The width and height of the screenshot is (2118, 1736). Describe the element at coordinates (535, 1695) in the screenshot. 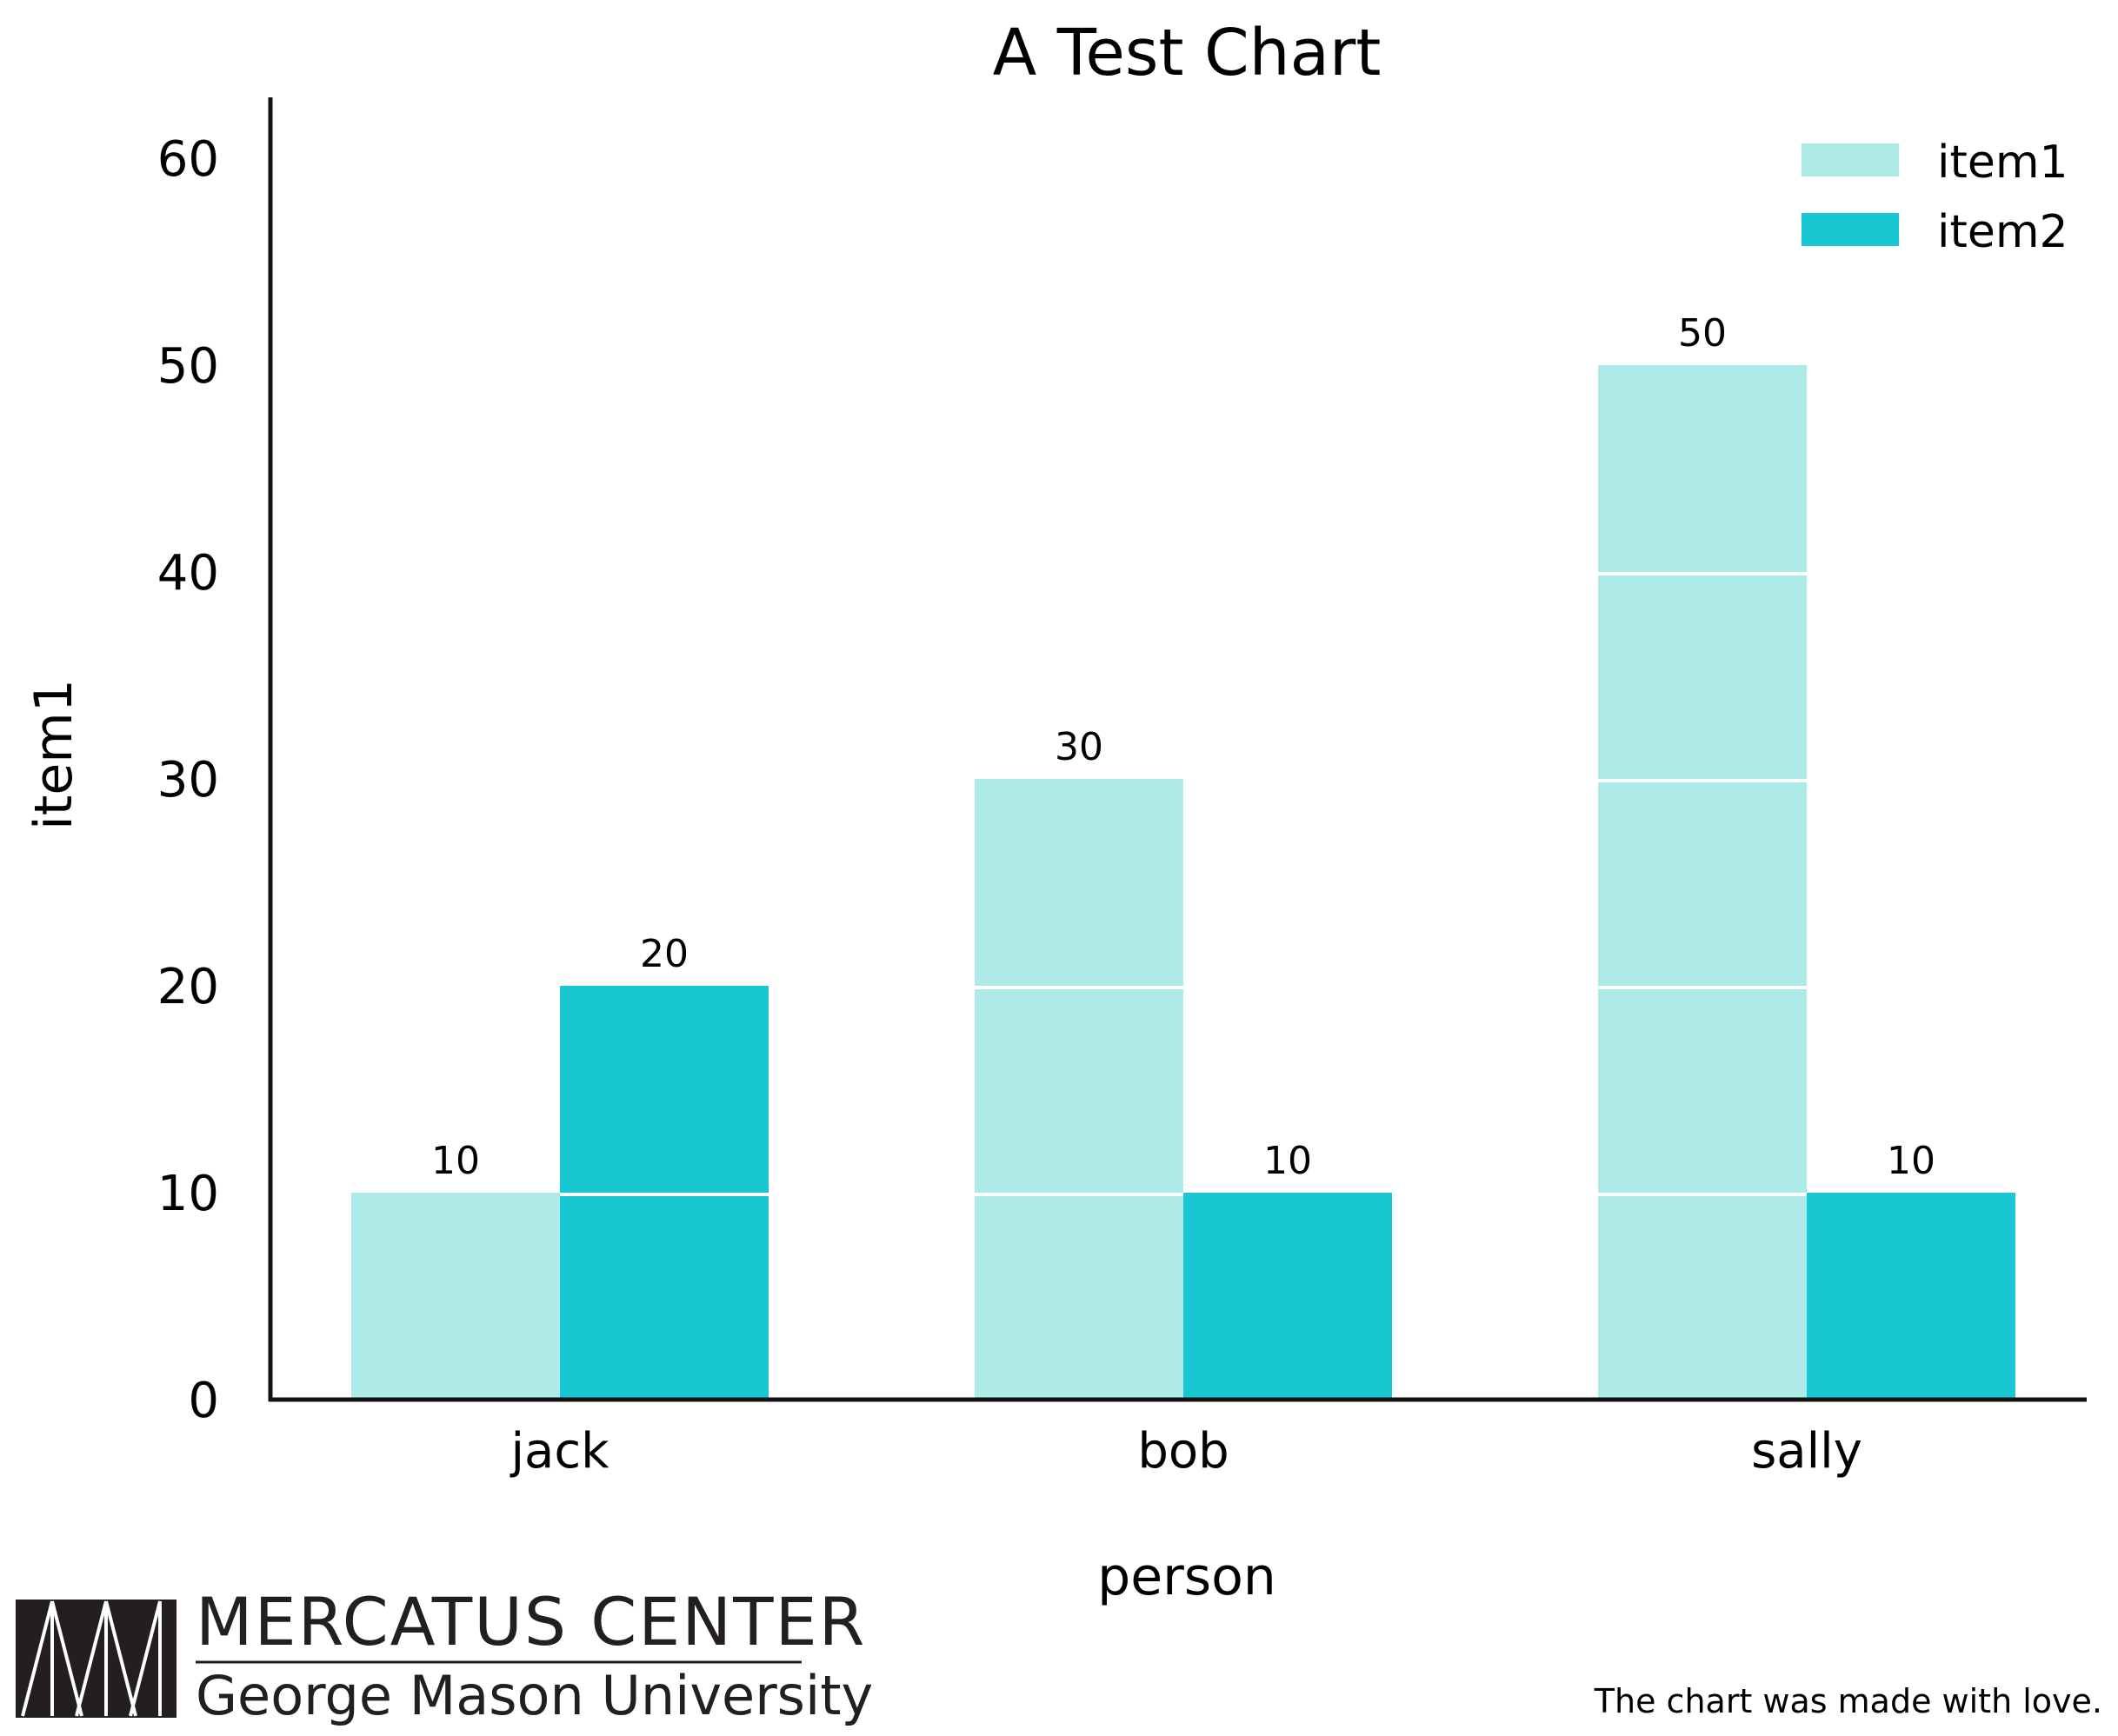

I see `logo-line2: George Mason University` at that location.